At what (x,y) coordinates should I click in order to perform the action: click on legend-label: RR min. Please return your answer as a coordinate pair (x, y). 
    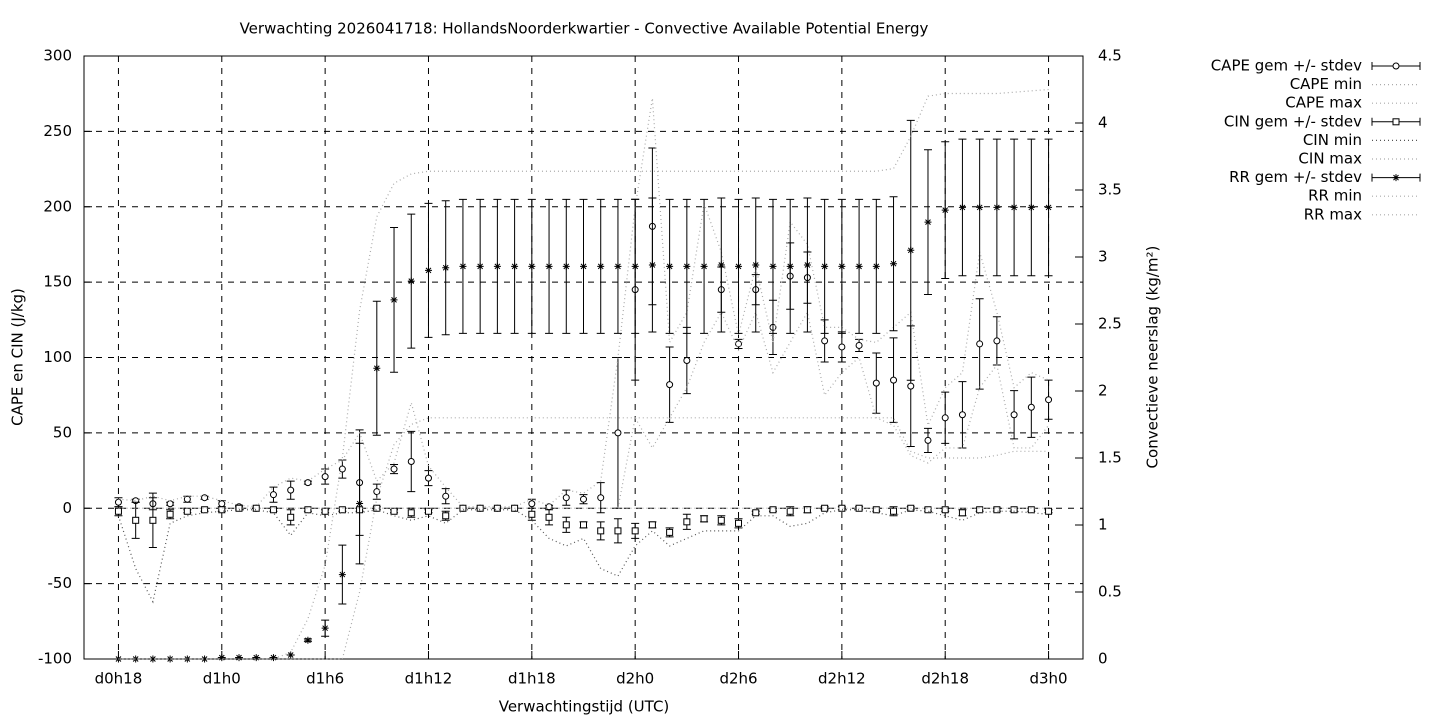
    Looking at the image, I should click on (1335, 196).